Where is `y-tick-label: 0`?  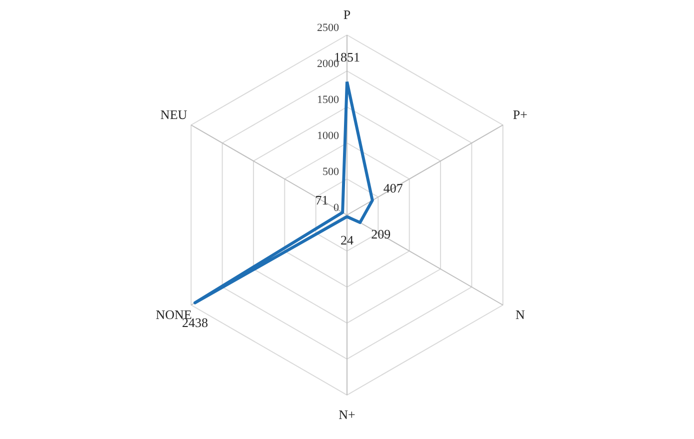 y-tick-label: 0 is located at coordinates (337, 208).